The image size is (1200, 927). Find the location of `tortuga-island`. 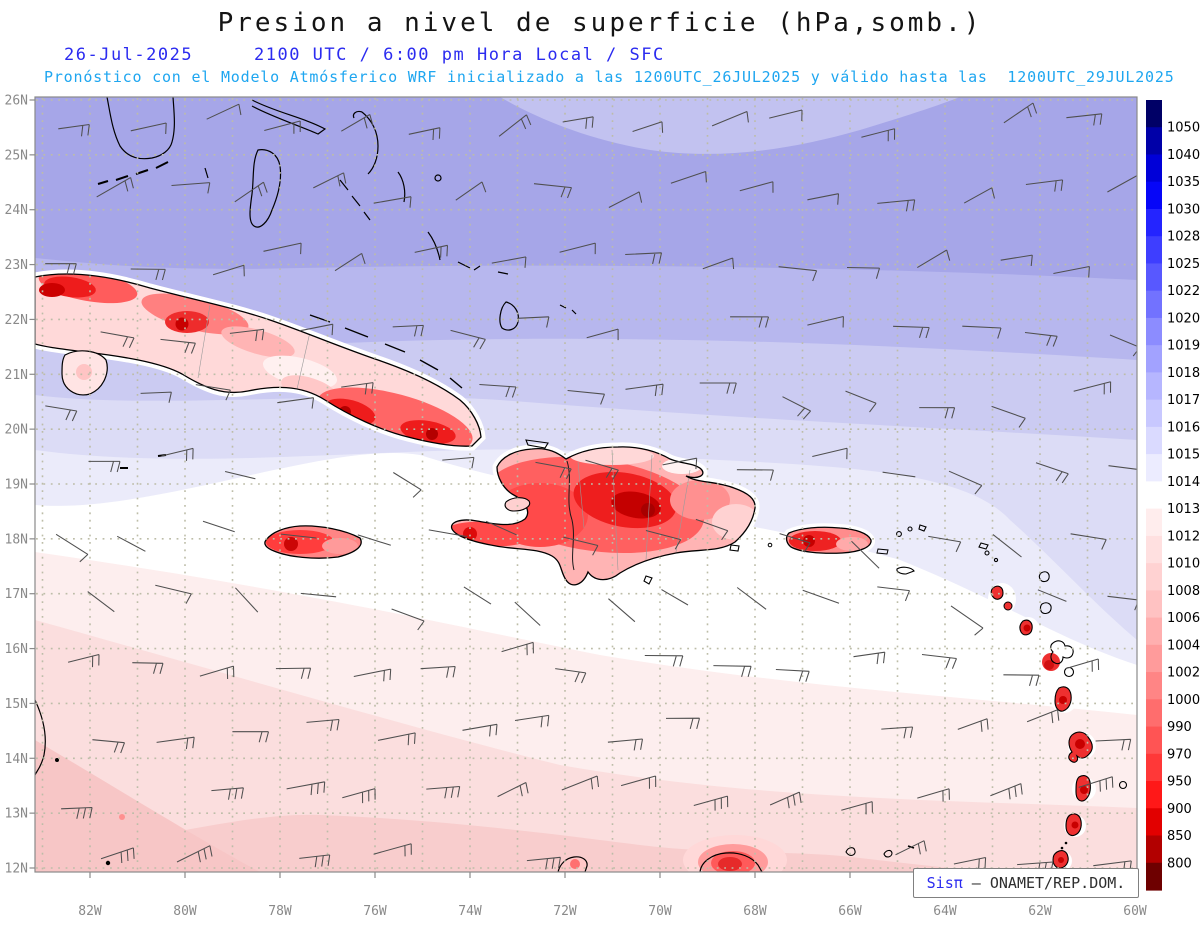

tortuga-island is located at coordinates (537, 444).